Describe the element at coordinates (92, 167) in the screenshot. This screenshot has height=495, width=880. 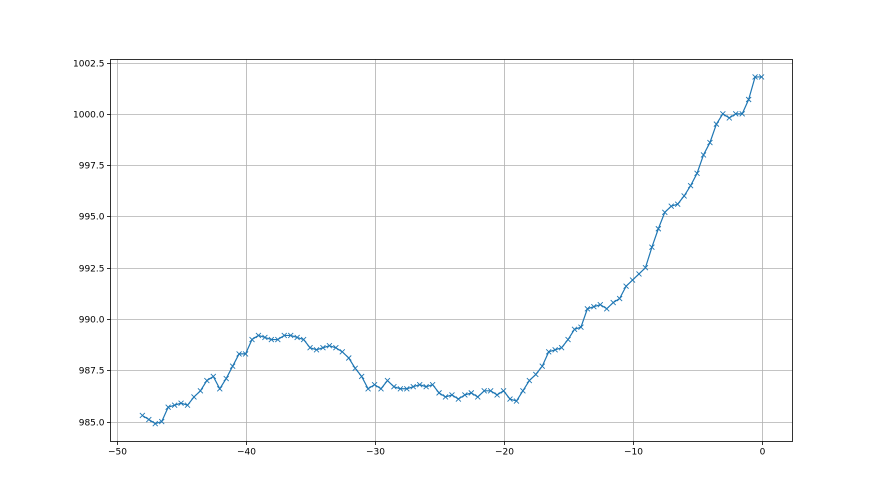
I see `y-tick-label: 997.5` at that location.